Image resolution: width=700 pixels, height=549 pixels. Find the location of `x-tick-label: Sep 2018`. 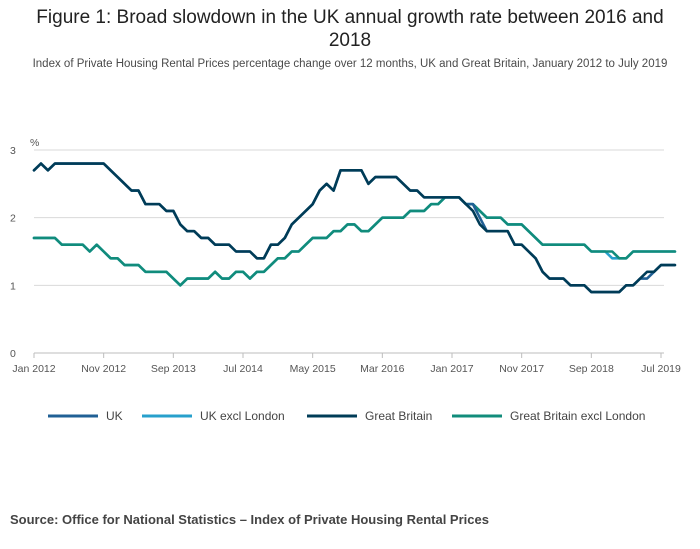

x-tick-label: Sep 2018 is located at coordinates (591, 369).